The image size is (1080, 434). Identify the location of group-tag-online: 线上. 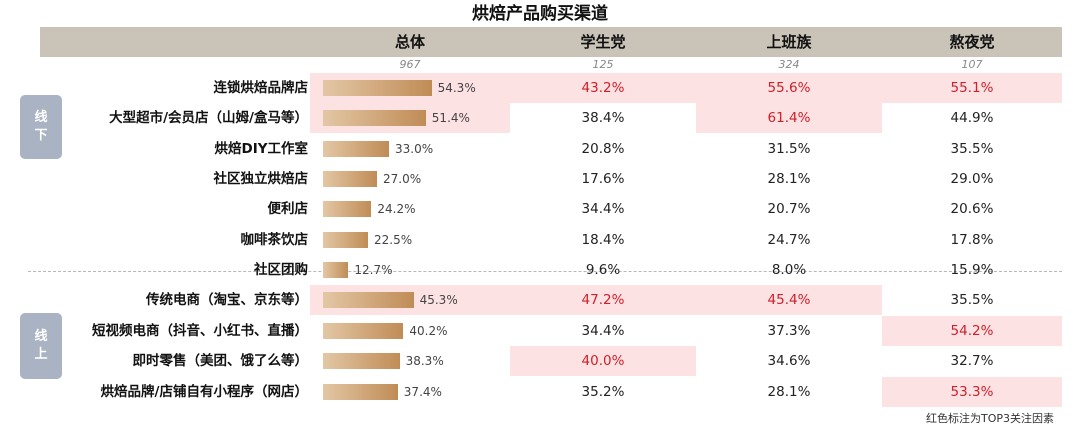
(41, 346).